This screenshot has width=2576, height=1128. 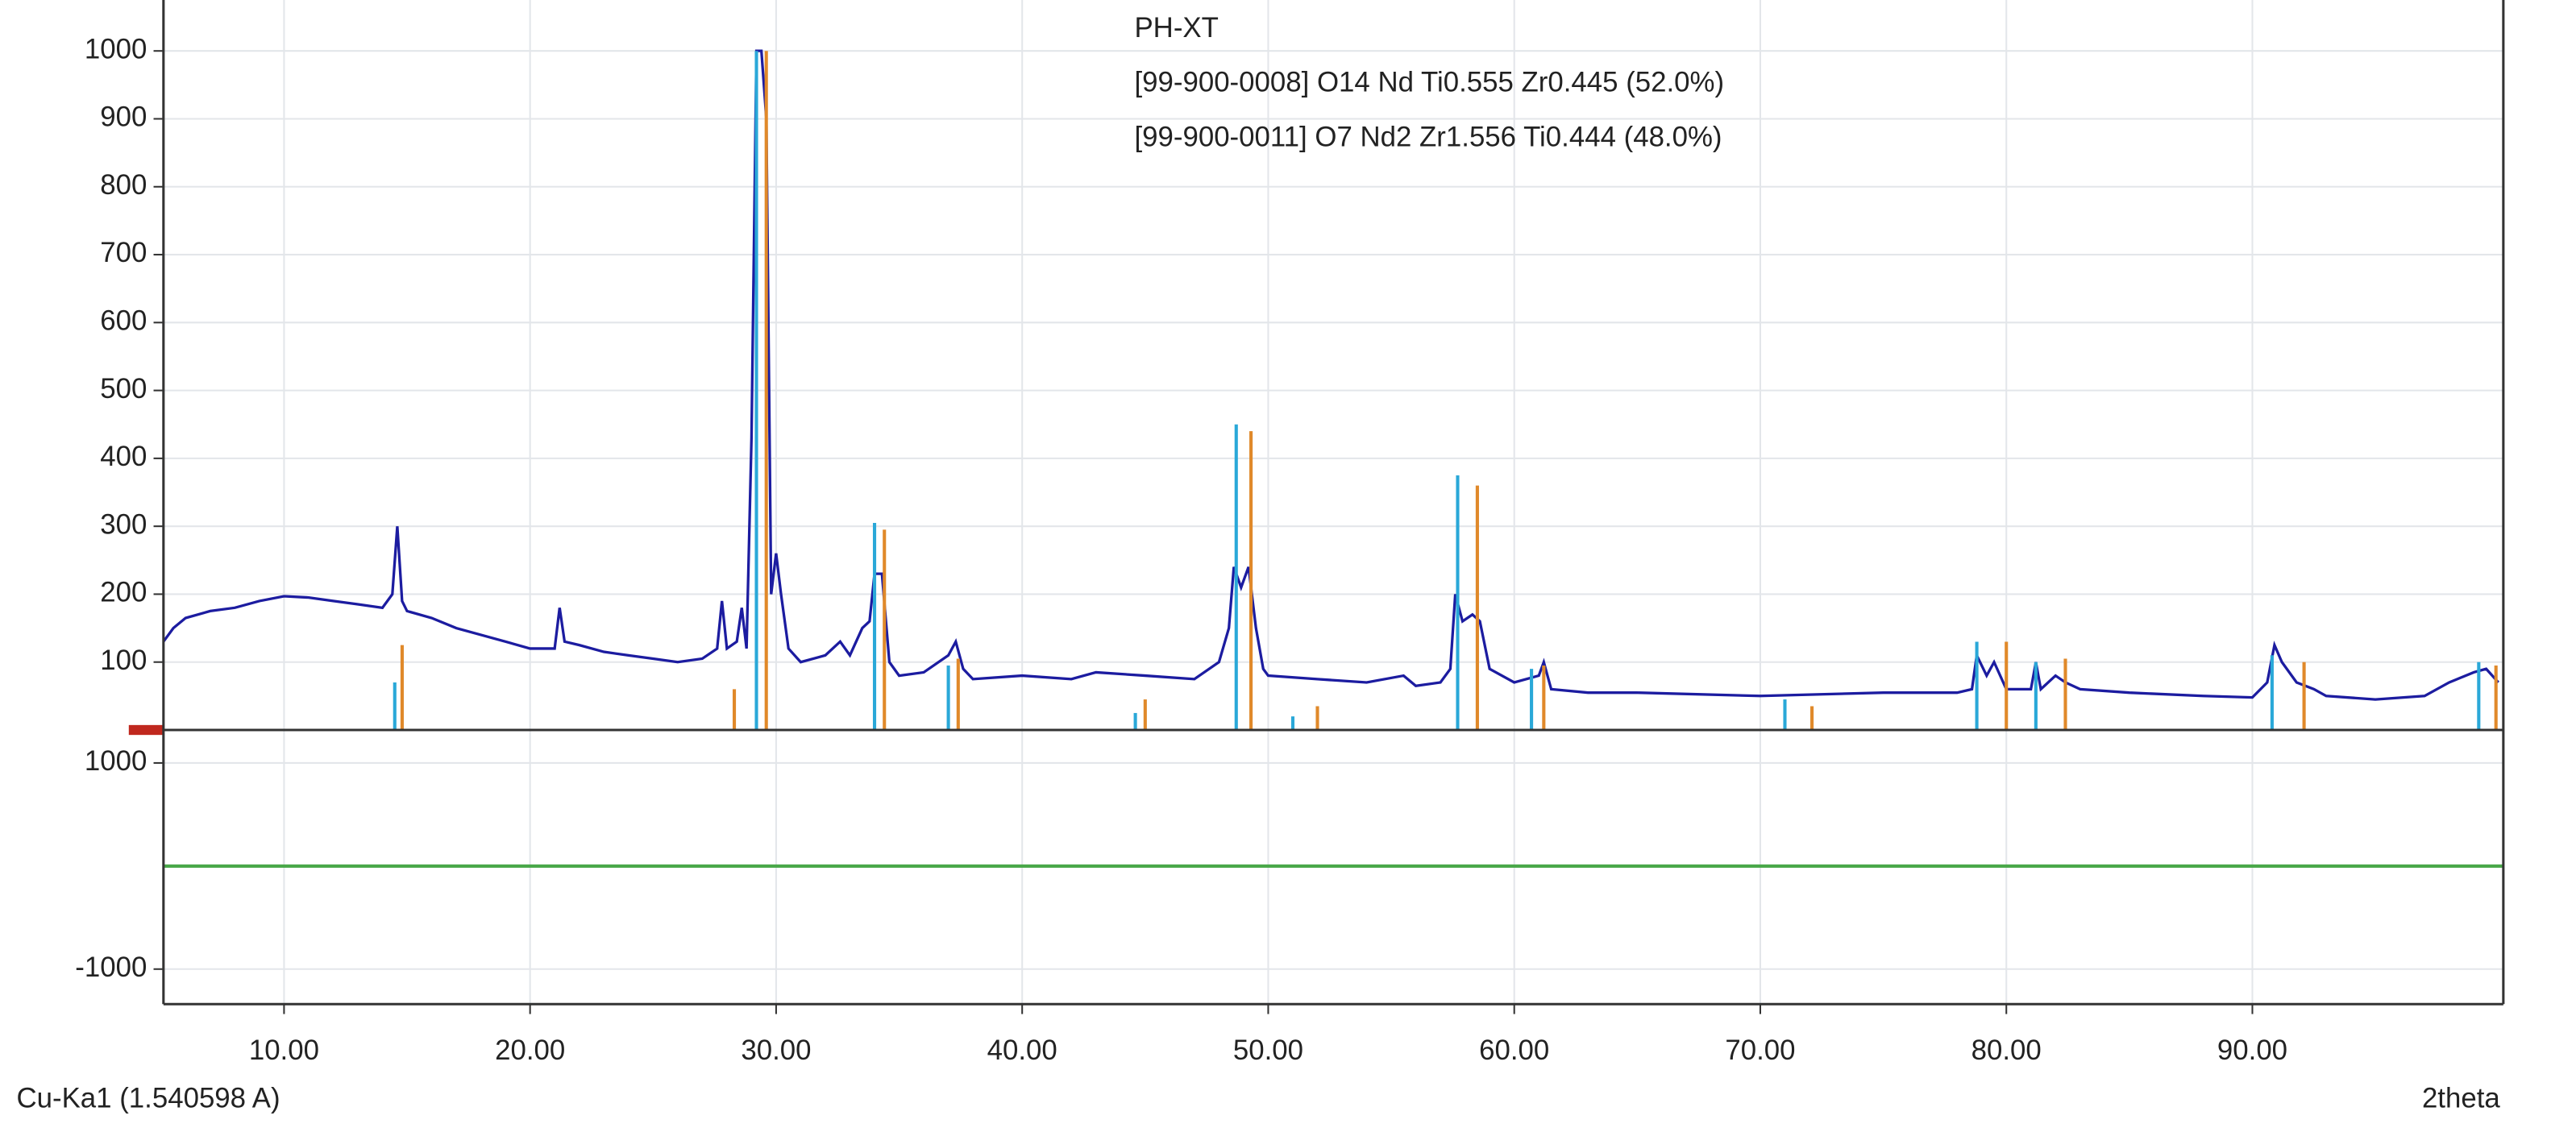 I want to click on x-axis-label: 2theta, so click(x=2461, y=1097).